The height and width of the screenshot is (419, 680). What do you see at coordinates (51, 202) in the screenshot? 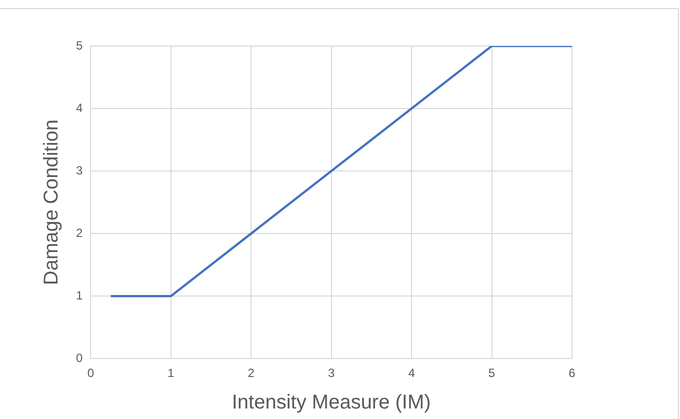
I see `y-axis-title: Damage Condition` at bounding box center [51, 202].